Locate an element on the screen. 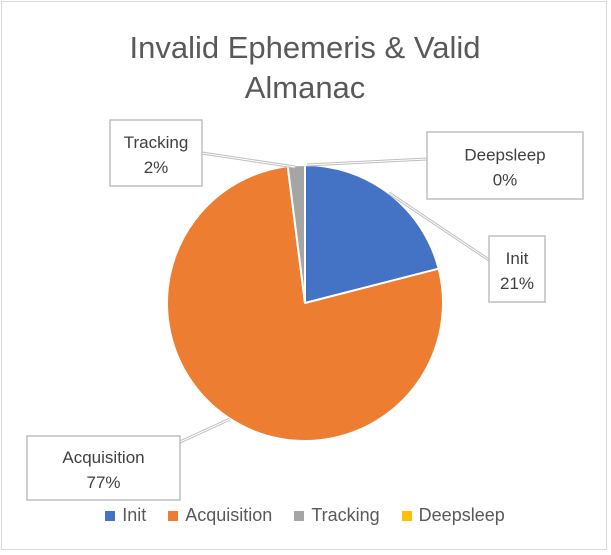  data-label-category-tracking: Tracking is located at coordinates (156, 142).